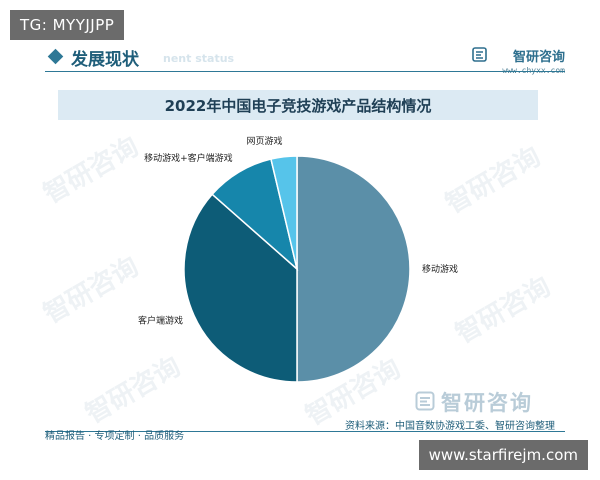 The height and width of the screenshot is (480, 600). What do you see at coordinates (188, 158) in the screenshot?
I see `label-mobile-client-game: 移动游戏+客户端游戏` at bounding box center [188, 158].